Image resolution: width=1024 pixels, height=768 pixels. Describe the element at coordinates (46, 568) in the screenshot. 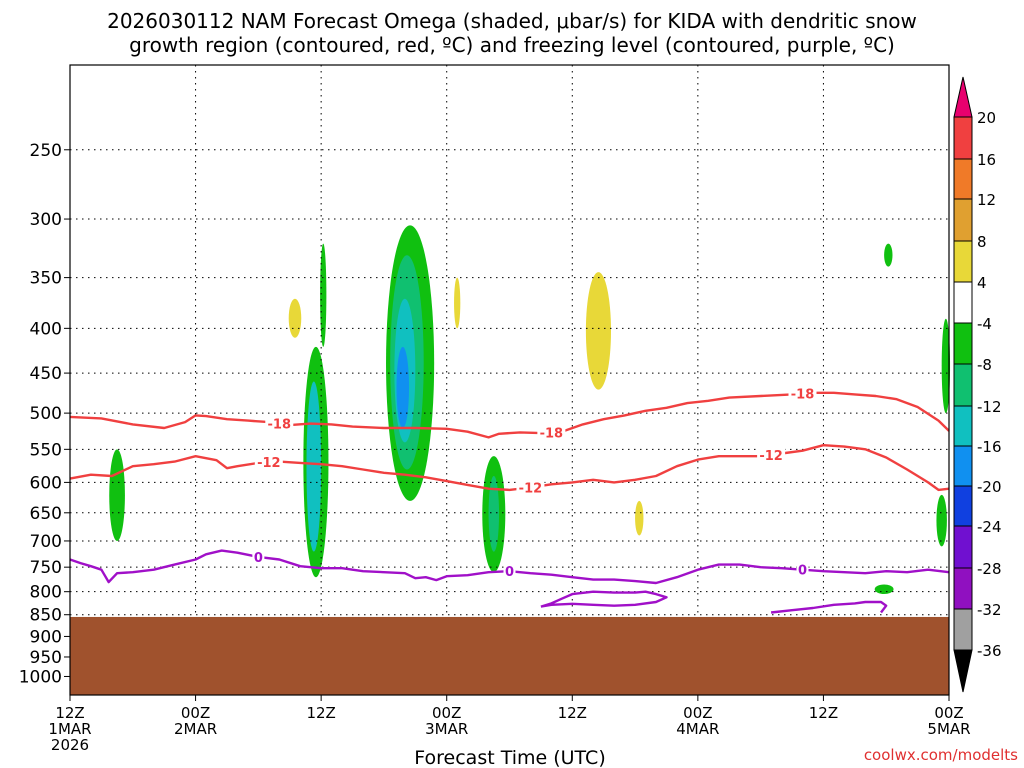

I see `ytick-label-750: 750` at that location.